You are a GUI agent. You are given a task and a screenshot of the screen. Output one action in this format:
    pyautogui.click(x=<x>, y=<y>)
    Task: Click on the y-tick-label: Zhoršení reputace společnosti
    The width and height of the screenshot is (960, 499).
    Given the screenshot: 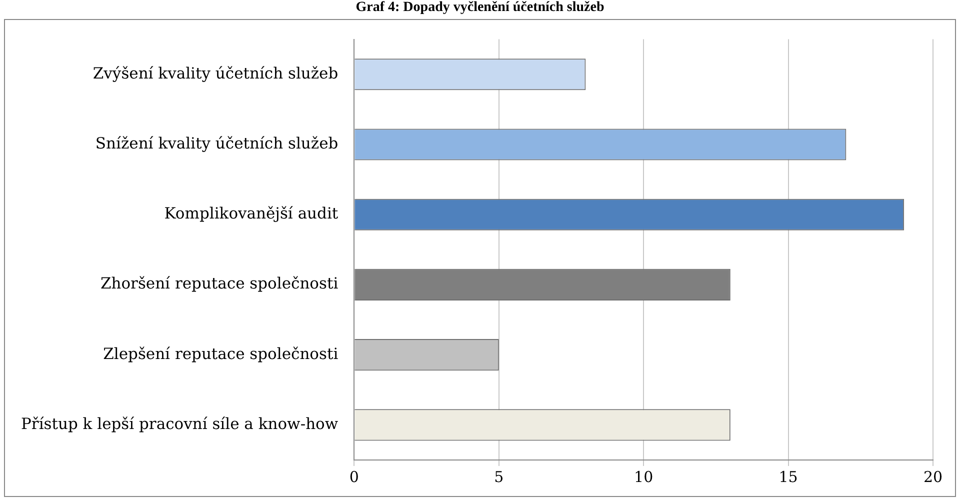 What is the action you would take?
    pyautogui.click(x=219, y=283)
    